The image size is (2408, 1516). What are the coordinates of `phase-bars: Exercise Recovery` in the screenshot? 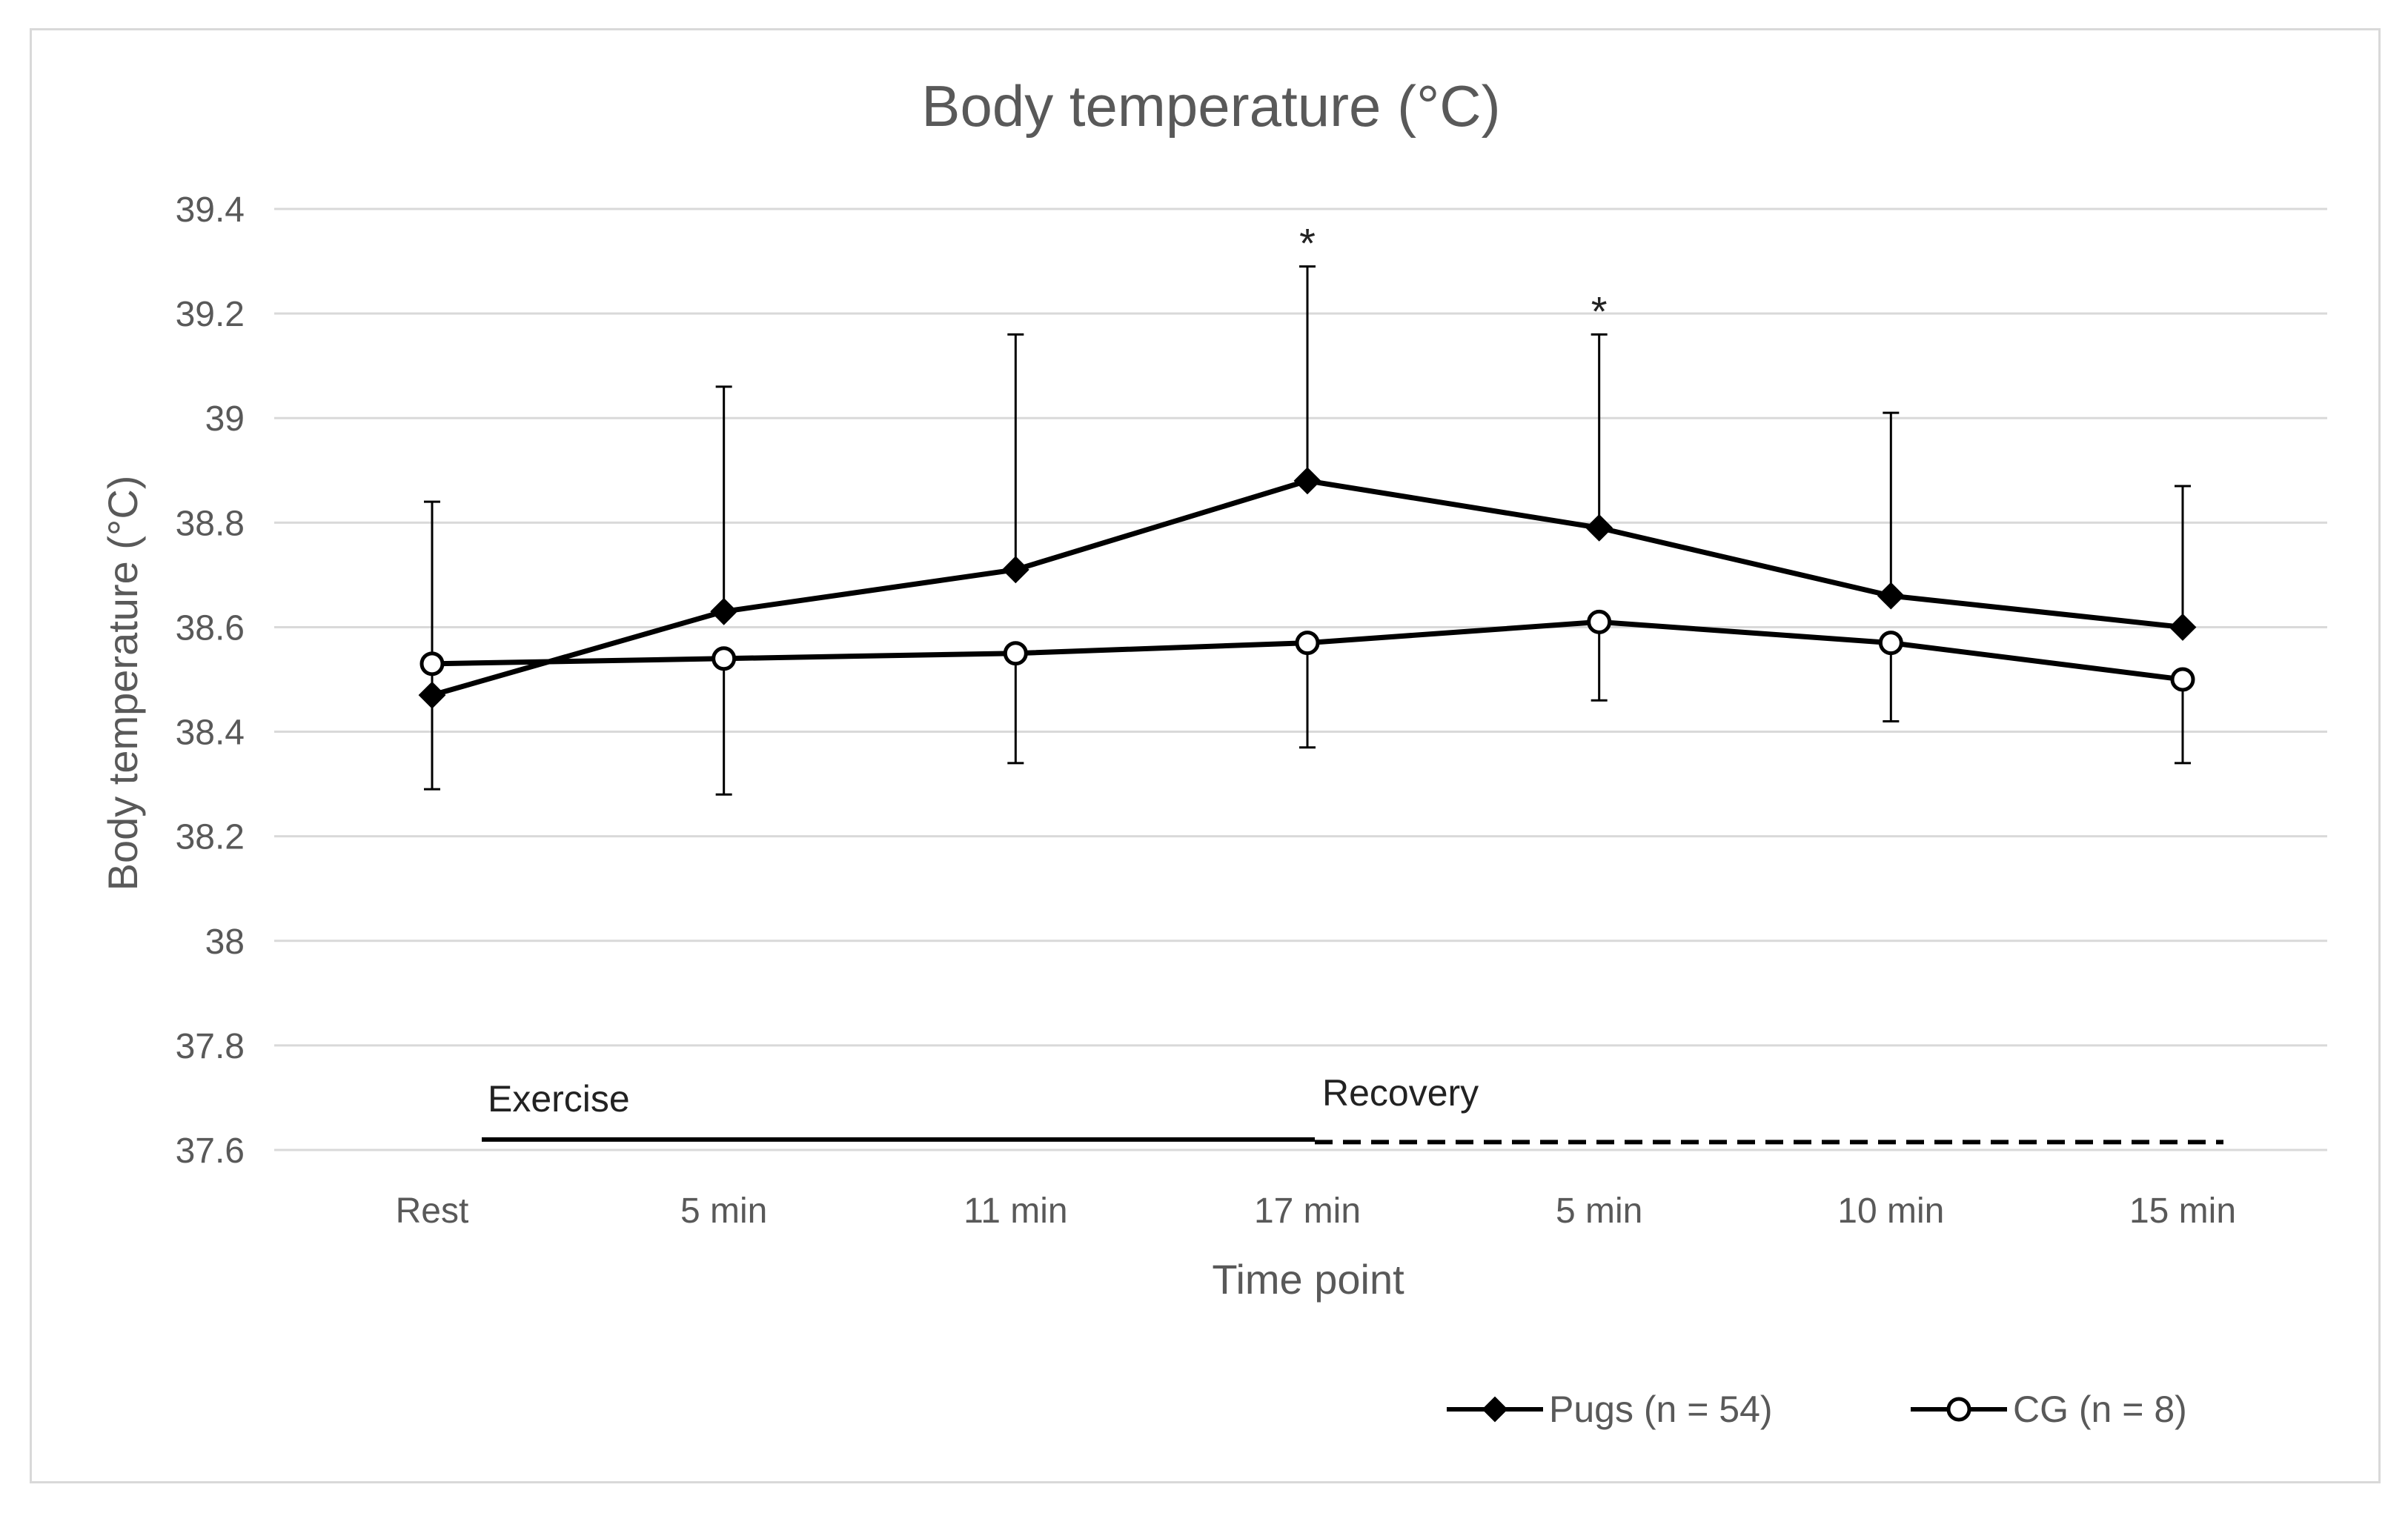 It's located at (1353, 1108).